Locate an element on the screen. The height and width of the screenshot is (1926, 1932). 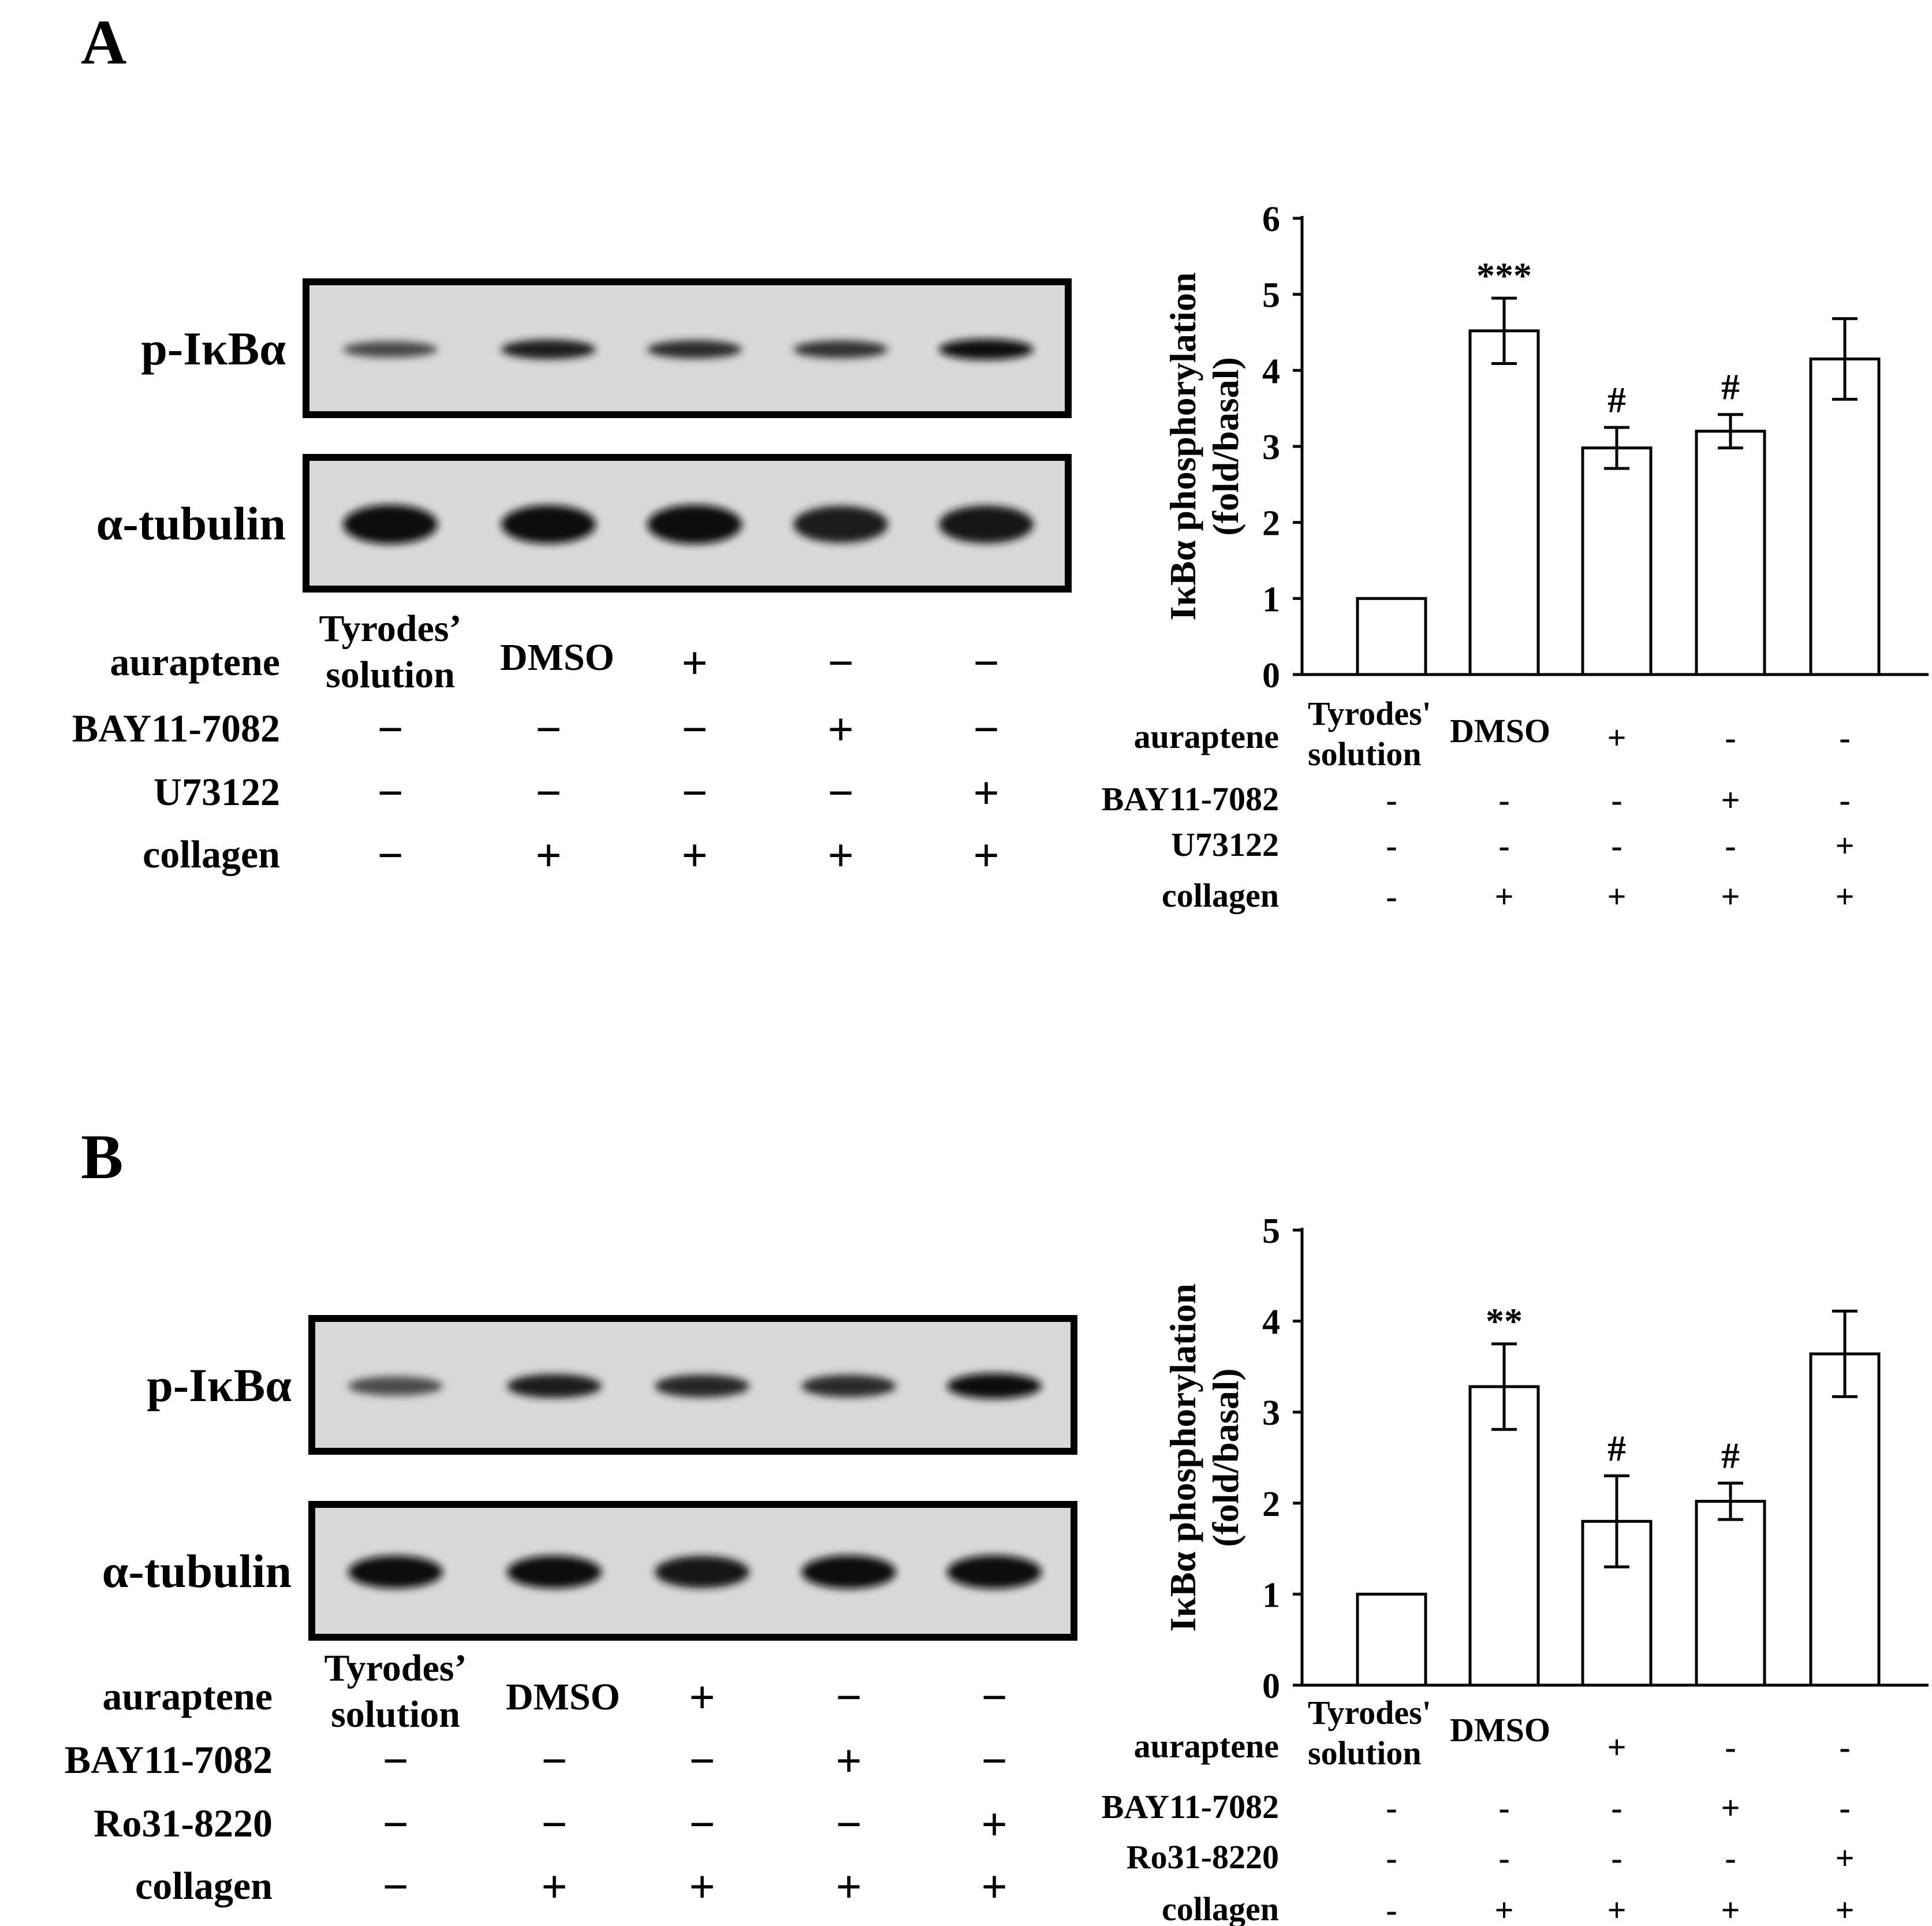
chart-lane-header-dmso: DMSO is located at coordinates (1500, 1730).